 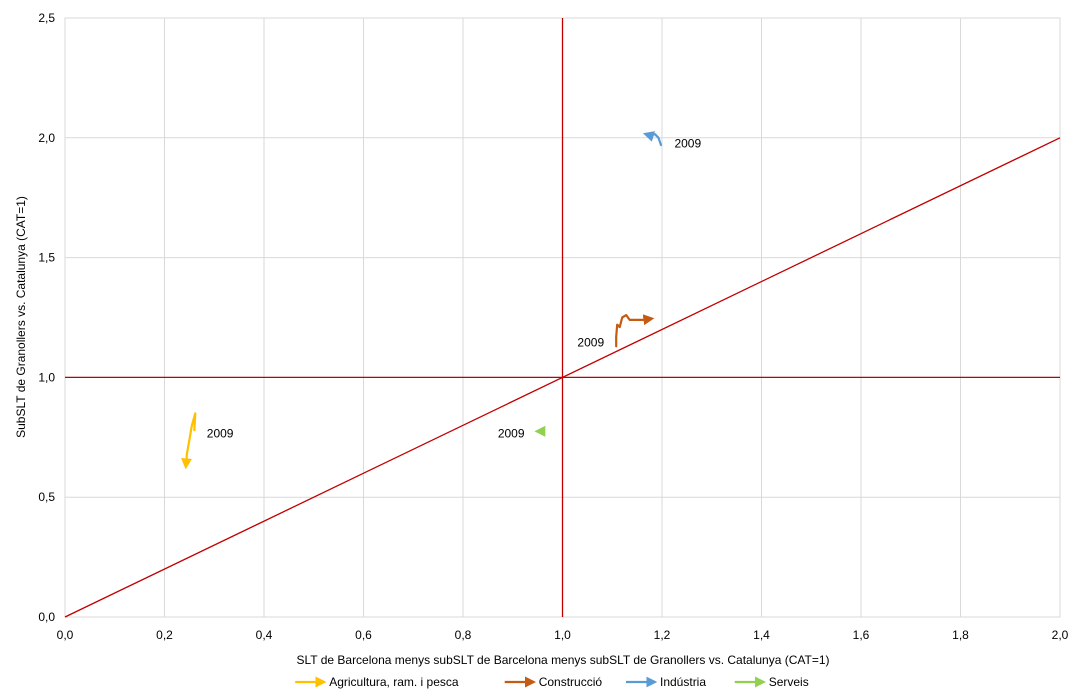 I want to click on legend-label: Serveis, so click(x=789, y=682).